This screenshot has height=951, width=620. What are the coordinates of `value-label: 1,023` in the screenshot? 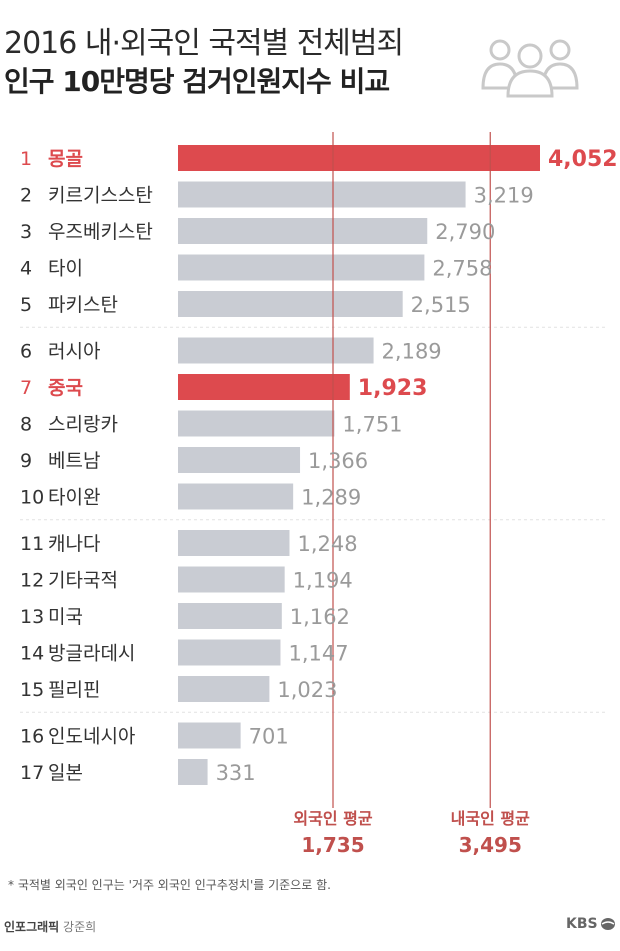 It's located at (307, 690).